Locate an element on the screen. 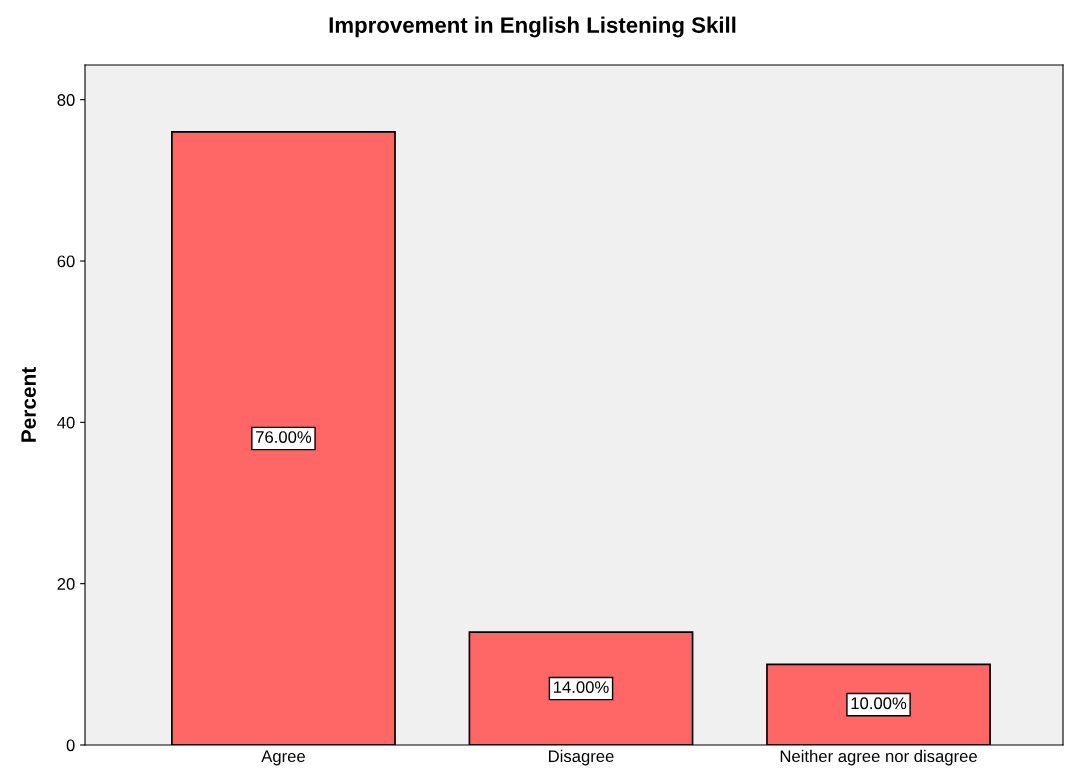 The image size is (1065, 783). chart-title: Improvement in English Listening Skill is located at coordinates (532, 27).